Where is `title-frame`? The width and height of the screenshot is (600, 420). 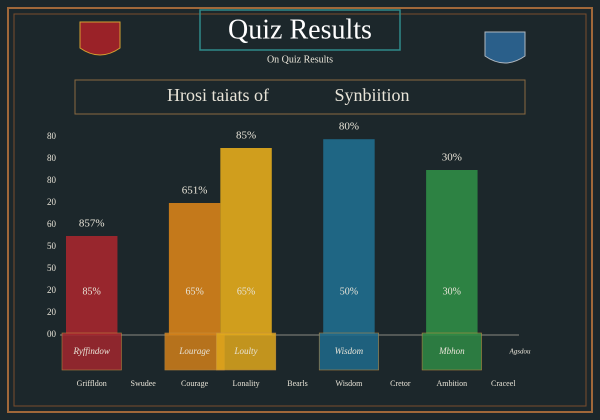
title-frame is located at coordinates (300, 30).